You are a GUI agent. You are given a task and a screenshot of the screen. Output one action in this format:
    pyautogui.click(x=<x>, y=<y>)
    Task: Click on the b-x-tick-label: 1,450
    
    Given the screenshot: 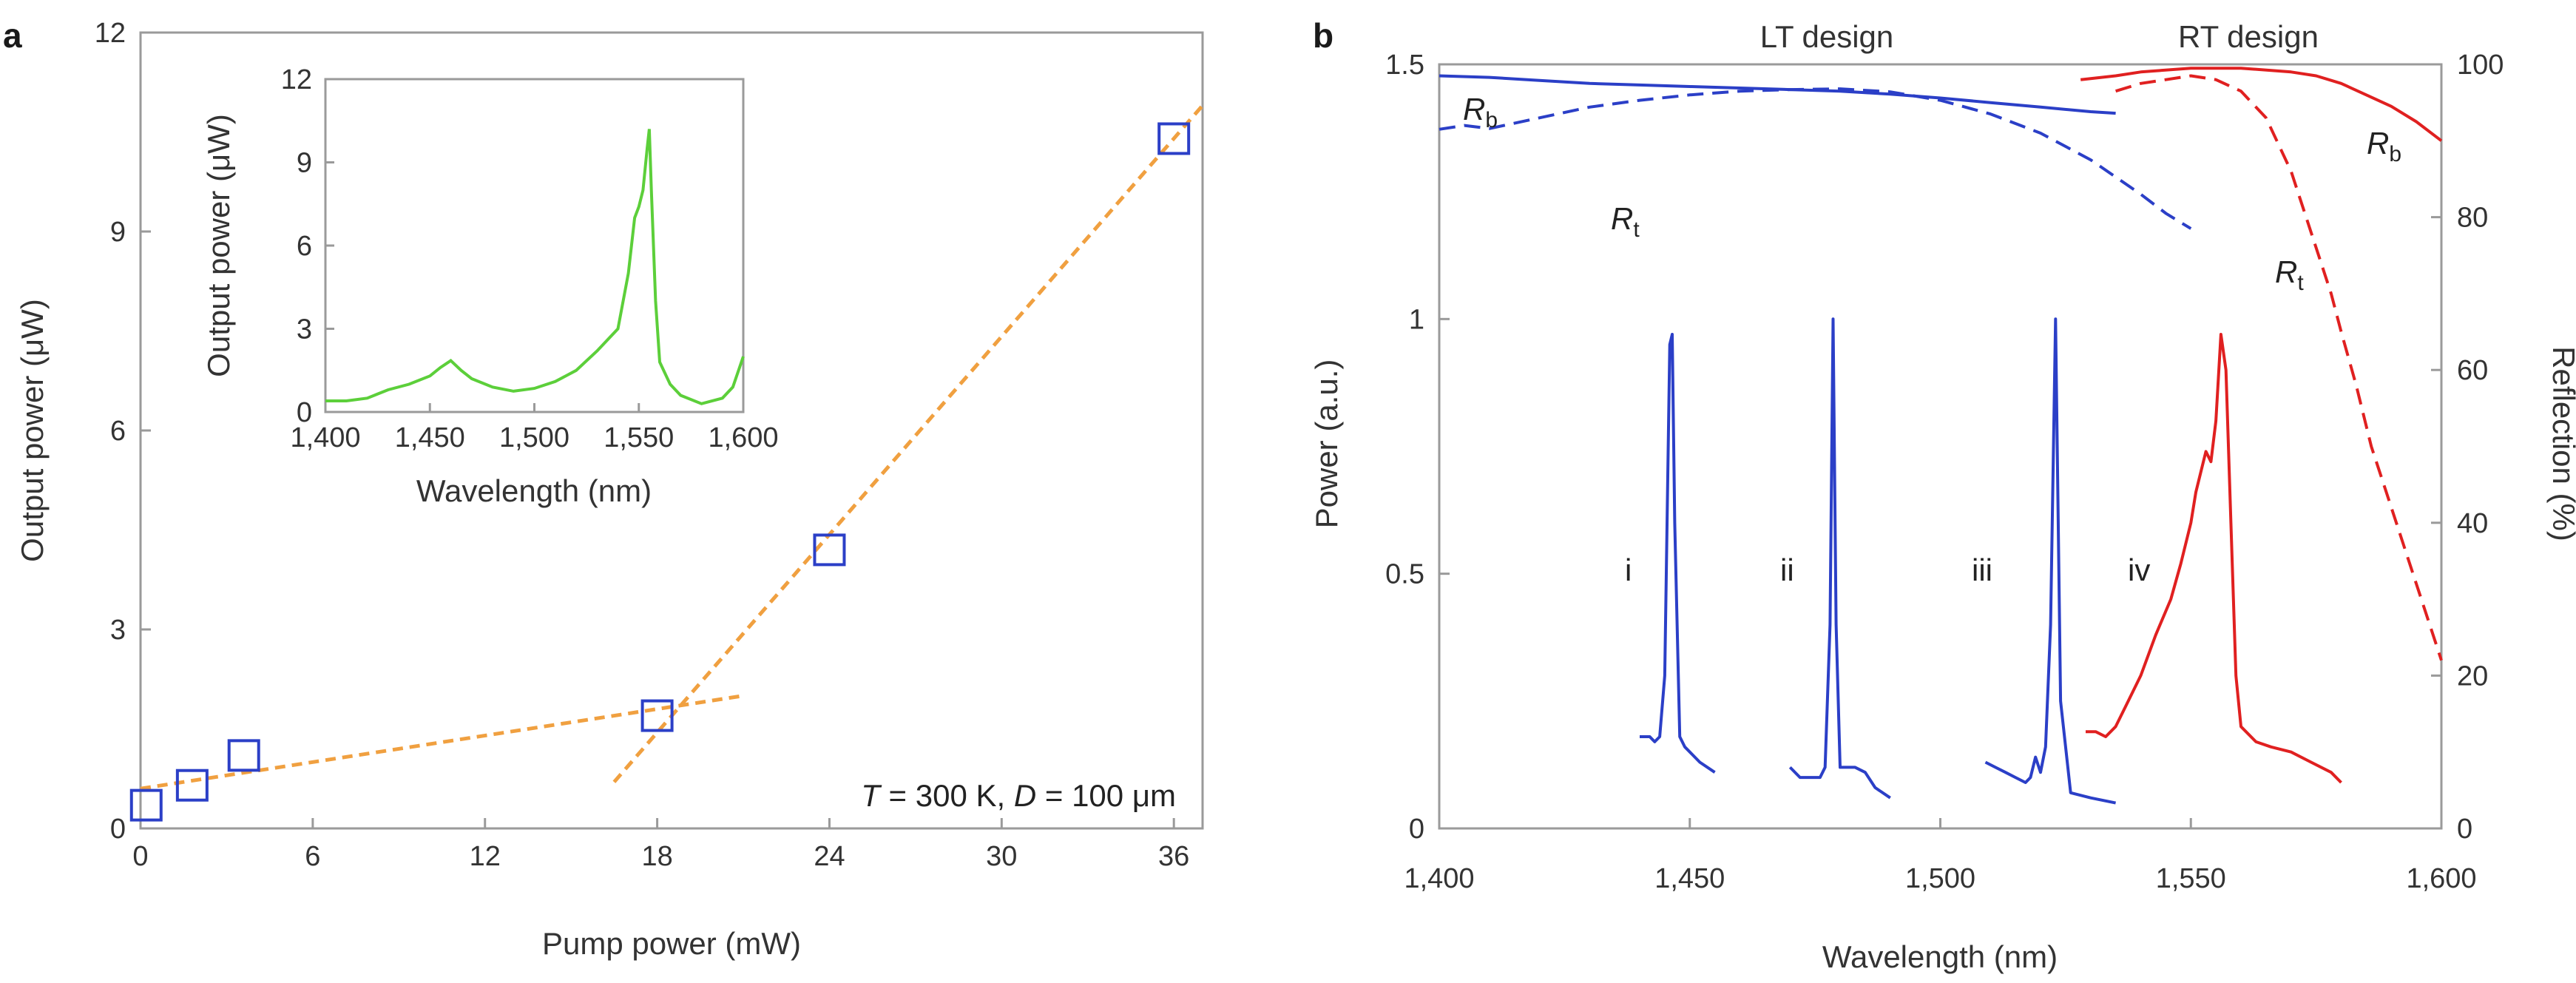 What is the action you would take?
    pyautogui.click(x=1689, y=878)
    